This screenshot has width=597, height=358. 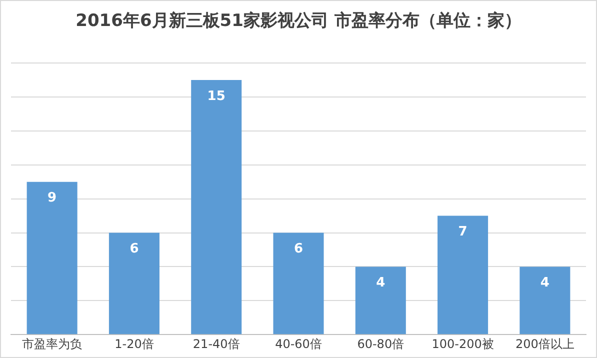 I want to click on x-tick-label: 1-20倍, so click(x=134, y=343).